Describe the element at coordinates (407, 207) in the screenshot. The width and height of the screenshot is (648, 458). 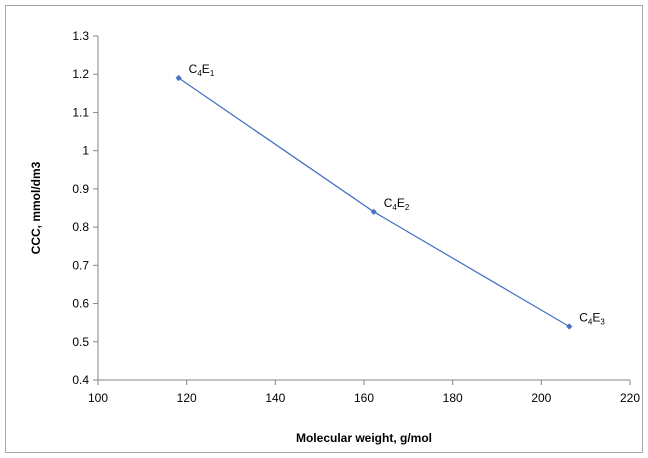
I see `data-label-subscript: 2` at that location.